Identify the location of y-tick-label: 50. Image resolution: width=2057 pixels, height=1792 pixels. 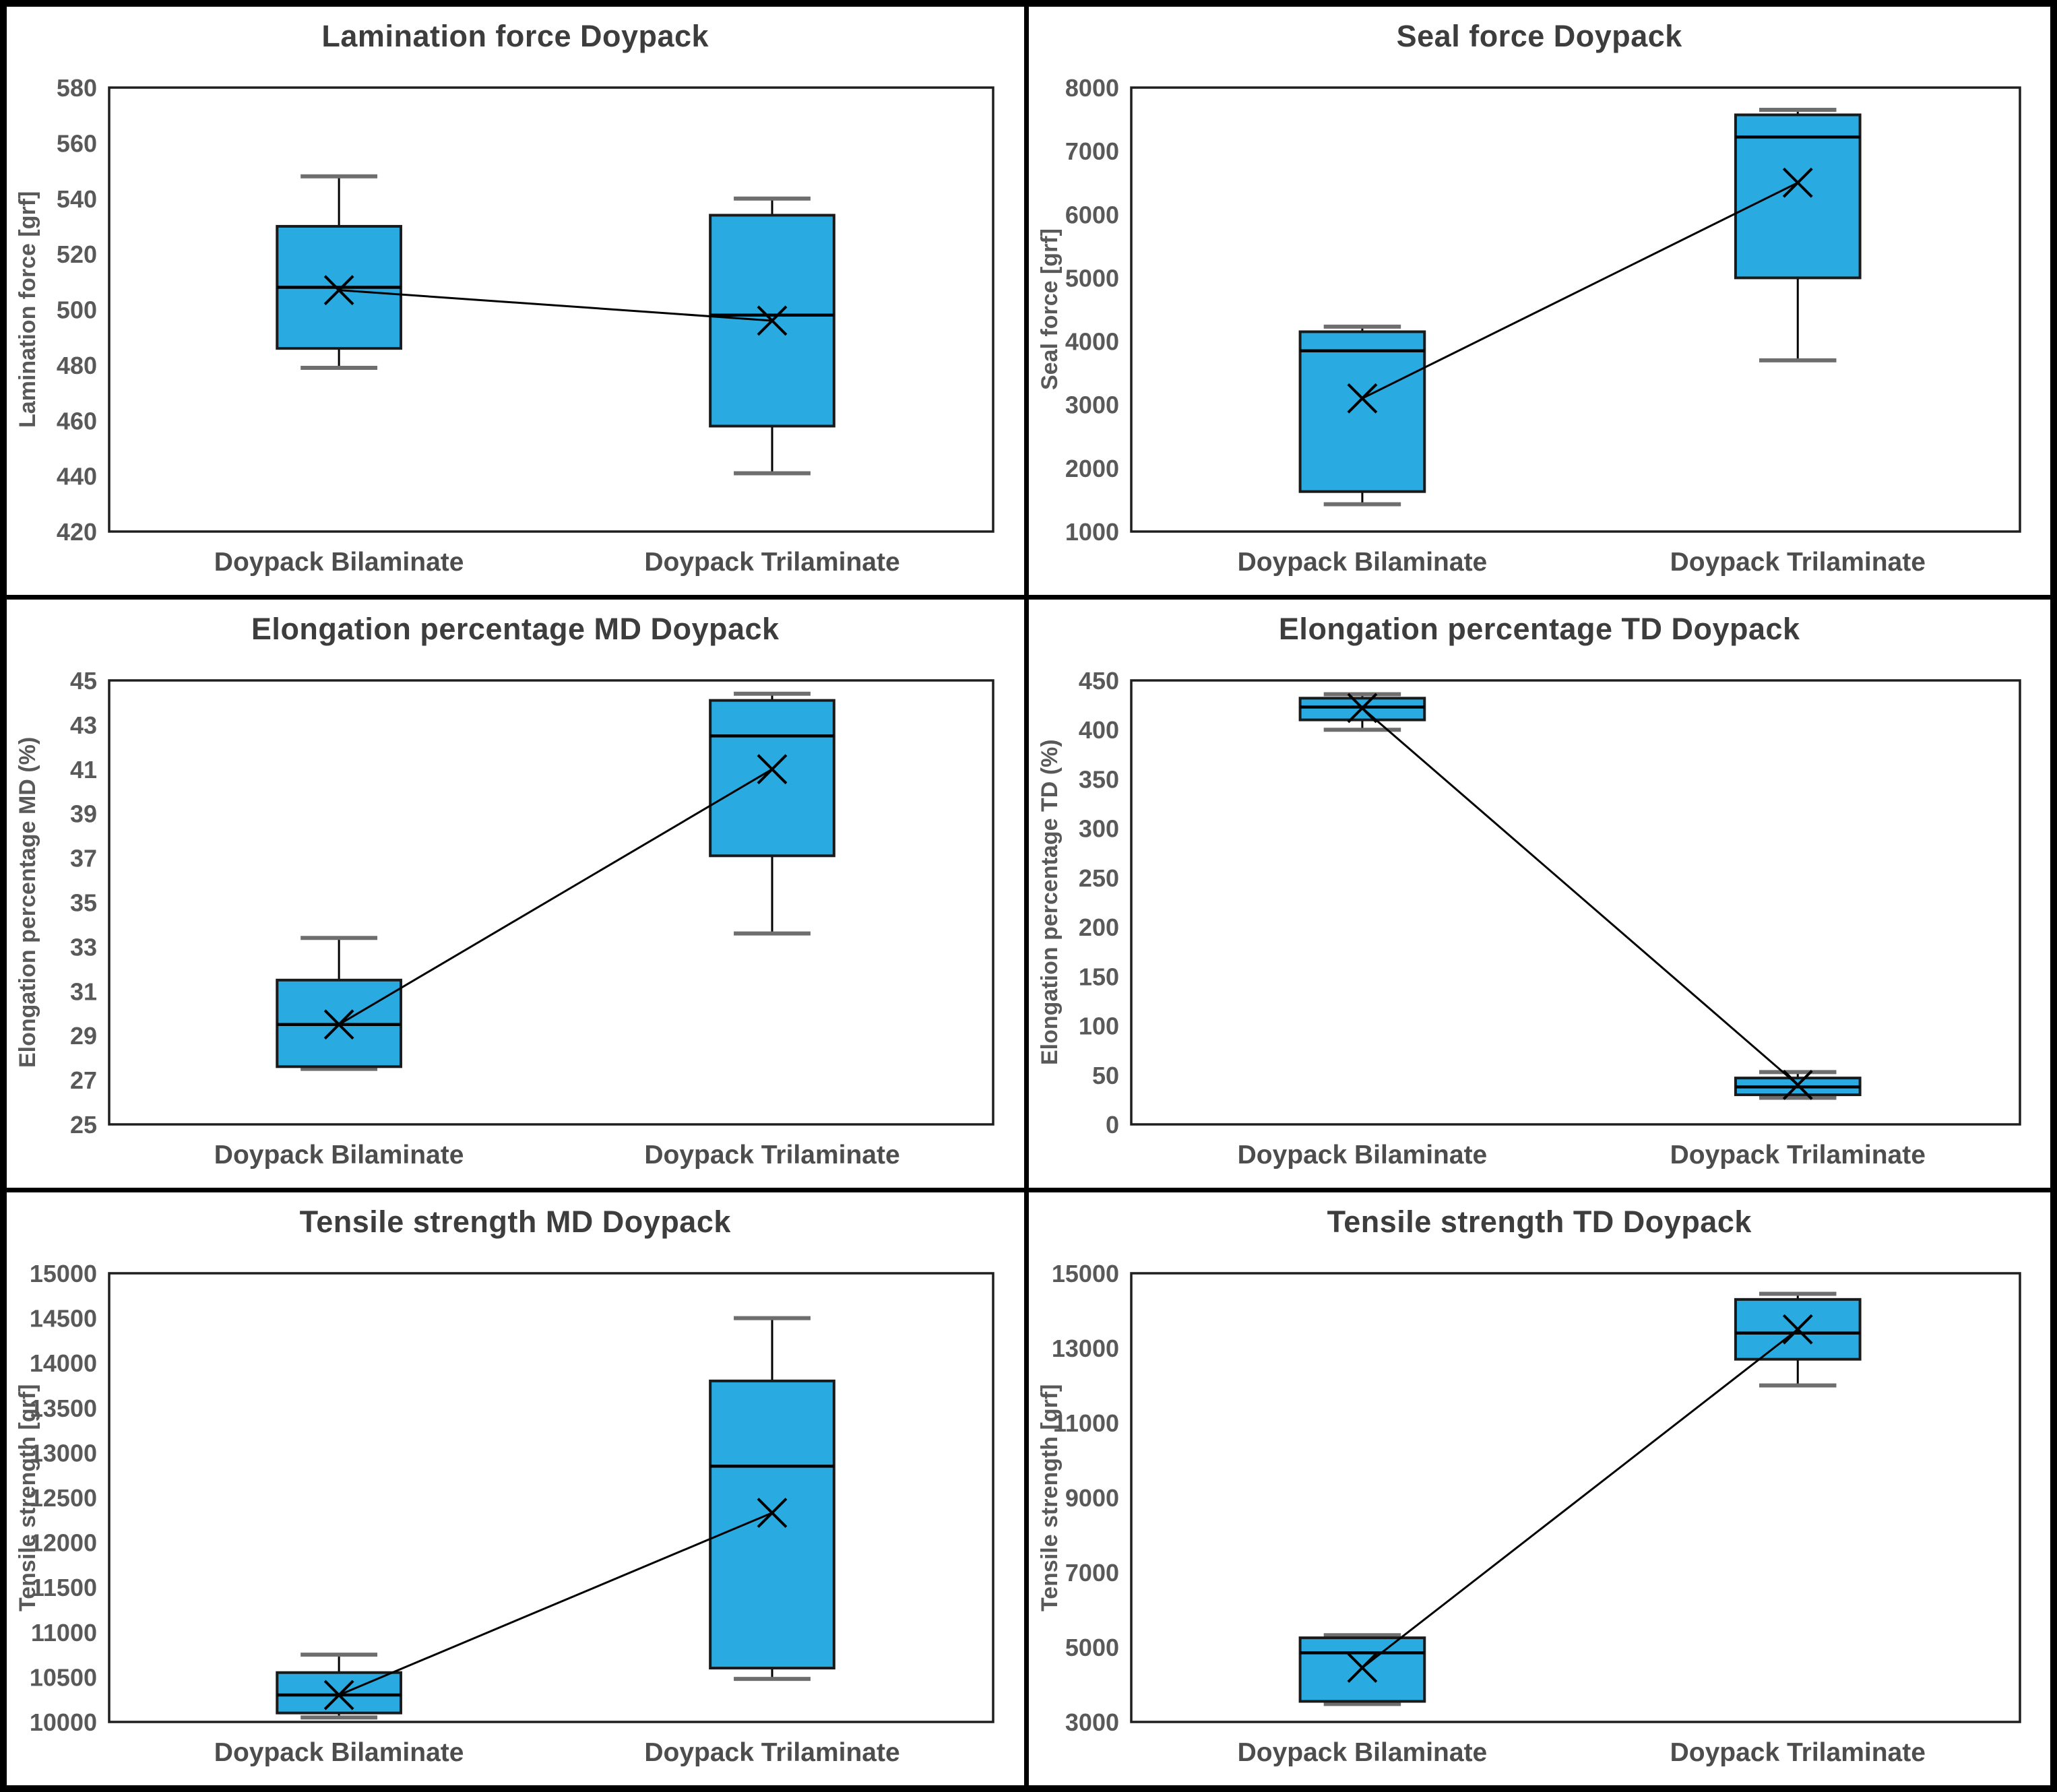
(1104, 1075).